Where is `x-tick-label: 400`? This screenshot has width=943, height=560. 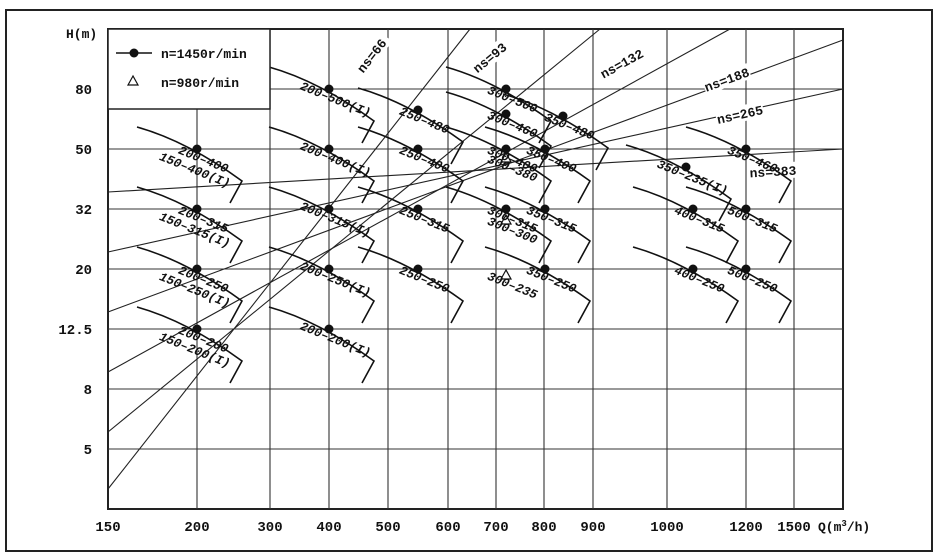
x-tick-label: 400 is located at coordinates (328, 528).